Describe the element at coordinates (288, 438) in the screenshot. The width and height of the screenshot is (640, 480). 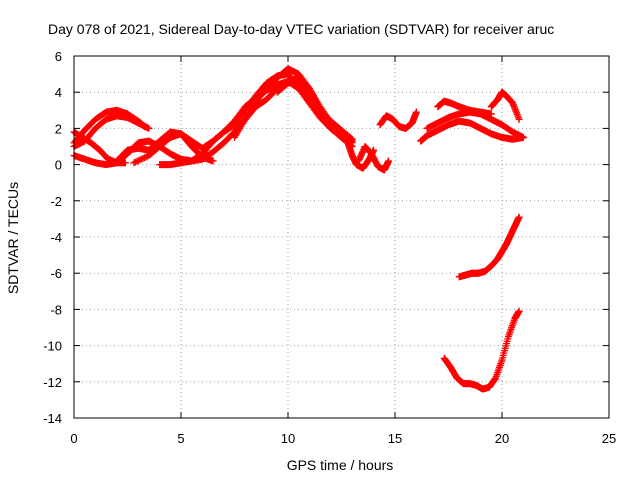
I see `x-tick-label: 10` at that location.